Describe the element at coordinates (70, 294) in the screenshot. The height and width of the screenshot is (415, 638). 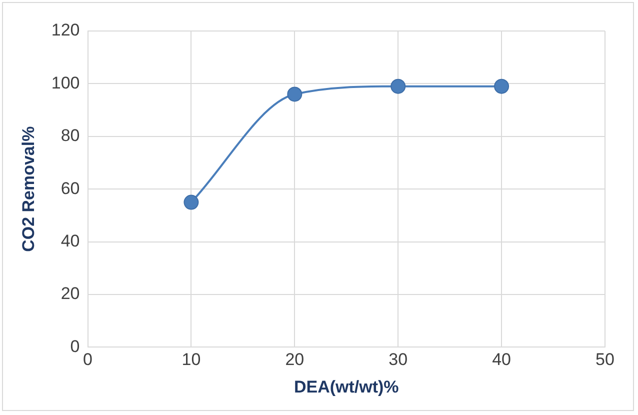
I see `y-tick-label: 20` at that location.